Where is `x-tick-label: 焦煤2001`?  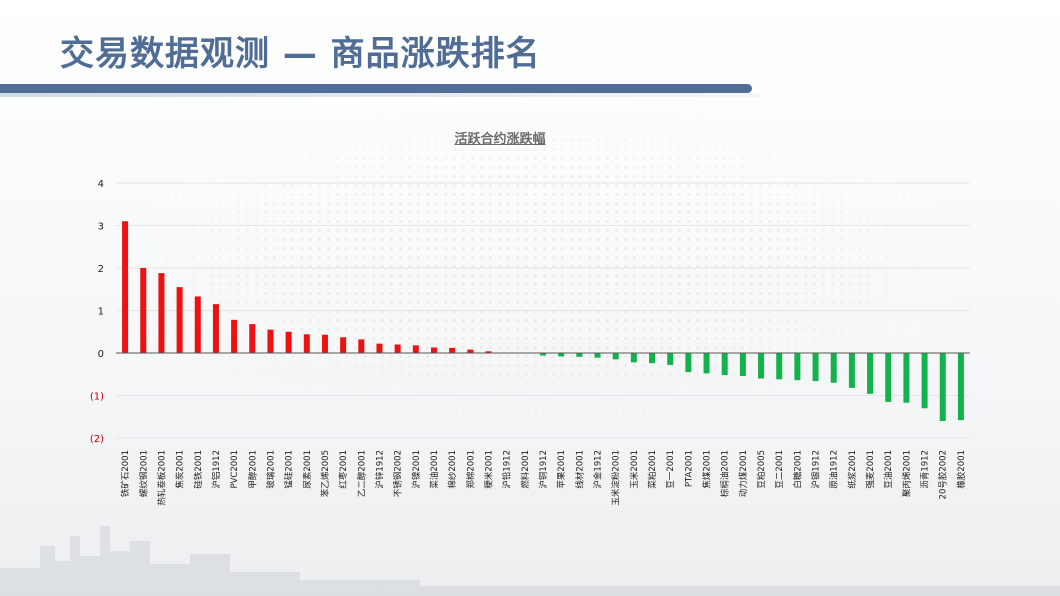
x-tick-label: 焦煤2001 is located at coordinates (707, 469).